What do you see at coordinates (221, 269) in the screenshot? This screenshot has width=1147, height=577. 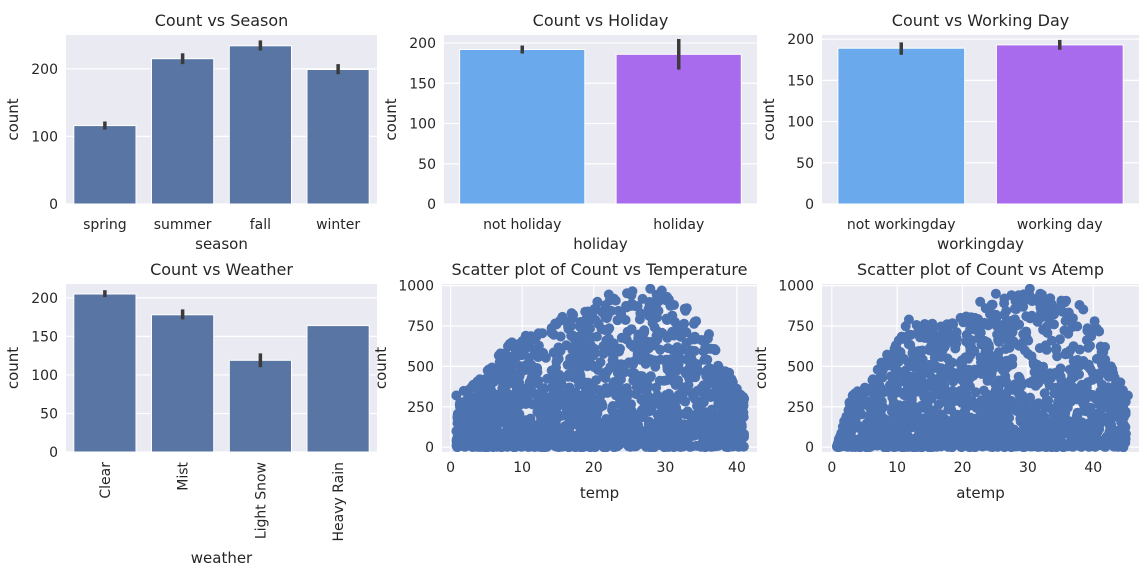 I see `chart-title: Count vs Weather` at bounding box center [221, 269].